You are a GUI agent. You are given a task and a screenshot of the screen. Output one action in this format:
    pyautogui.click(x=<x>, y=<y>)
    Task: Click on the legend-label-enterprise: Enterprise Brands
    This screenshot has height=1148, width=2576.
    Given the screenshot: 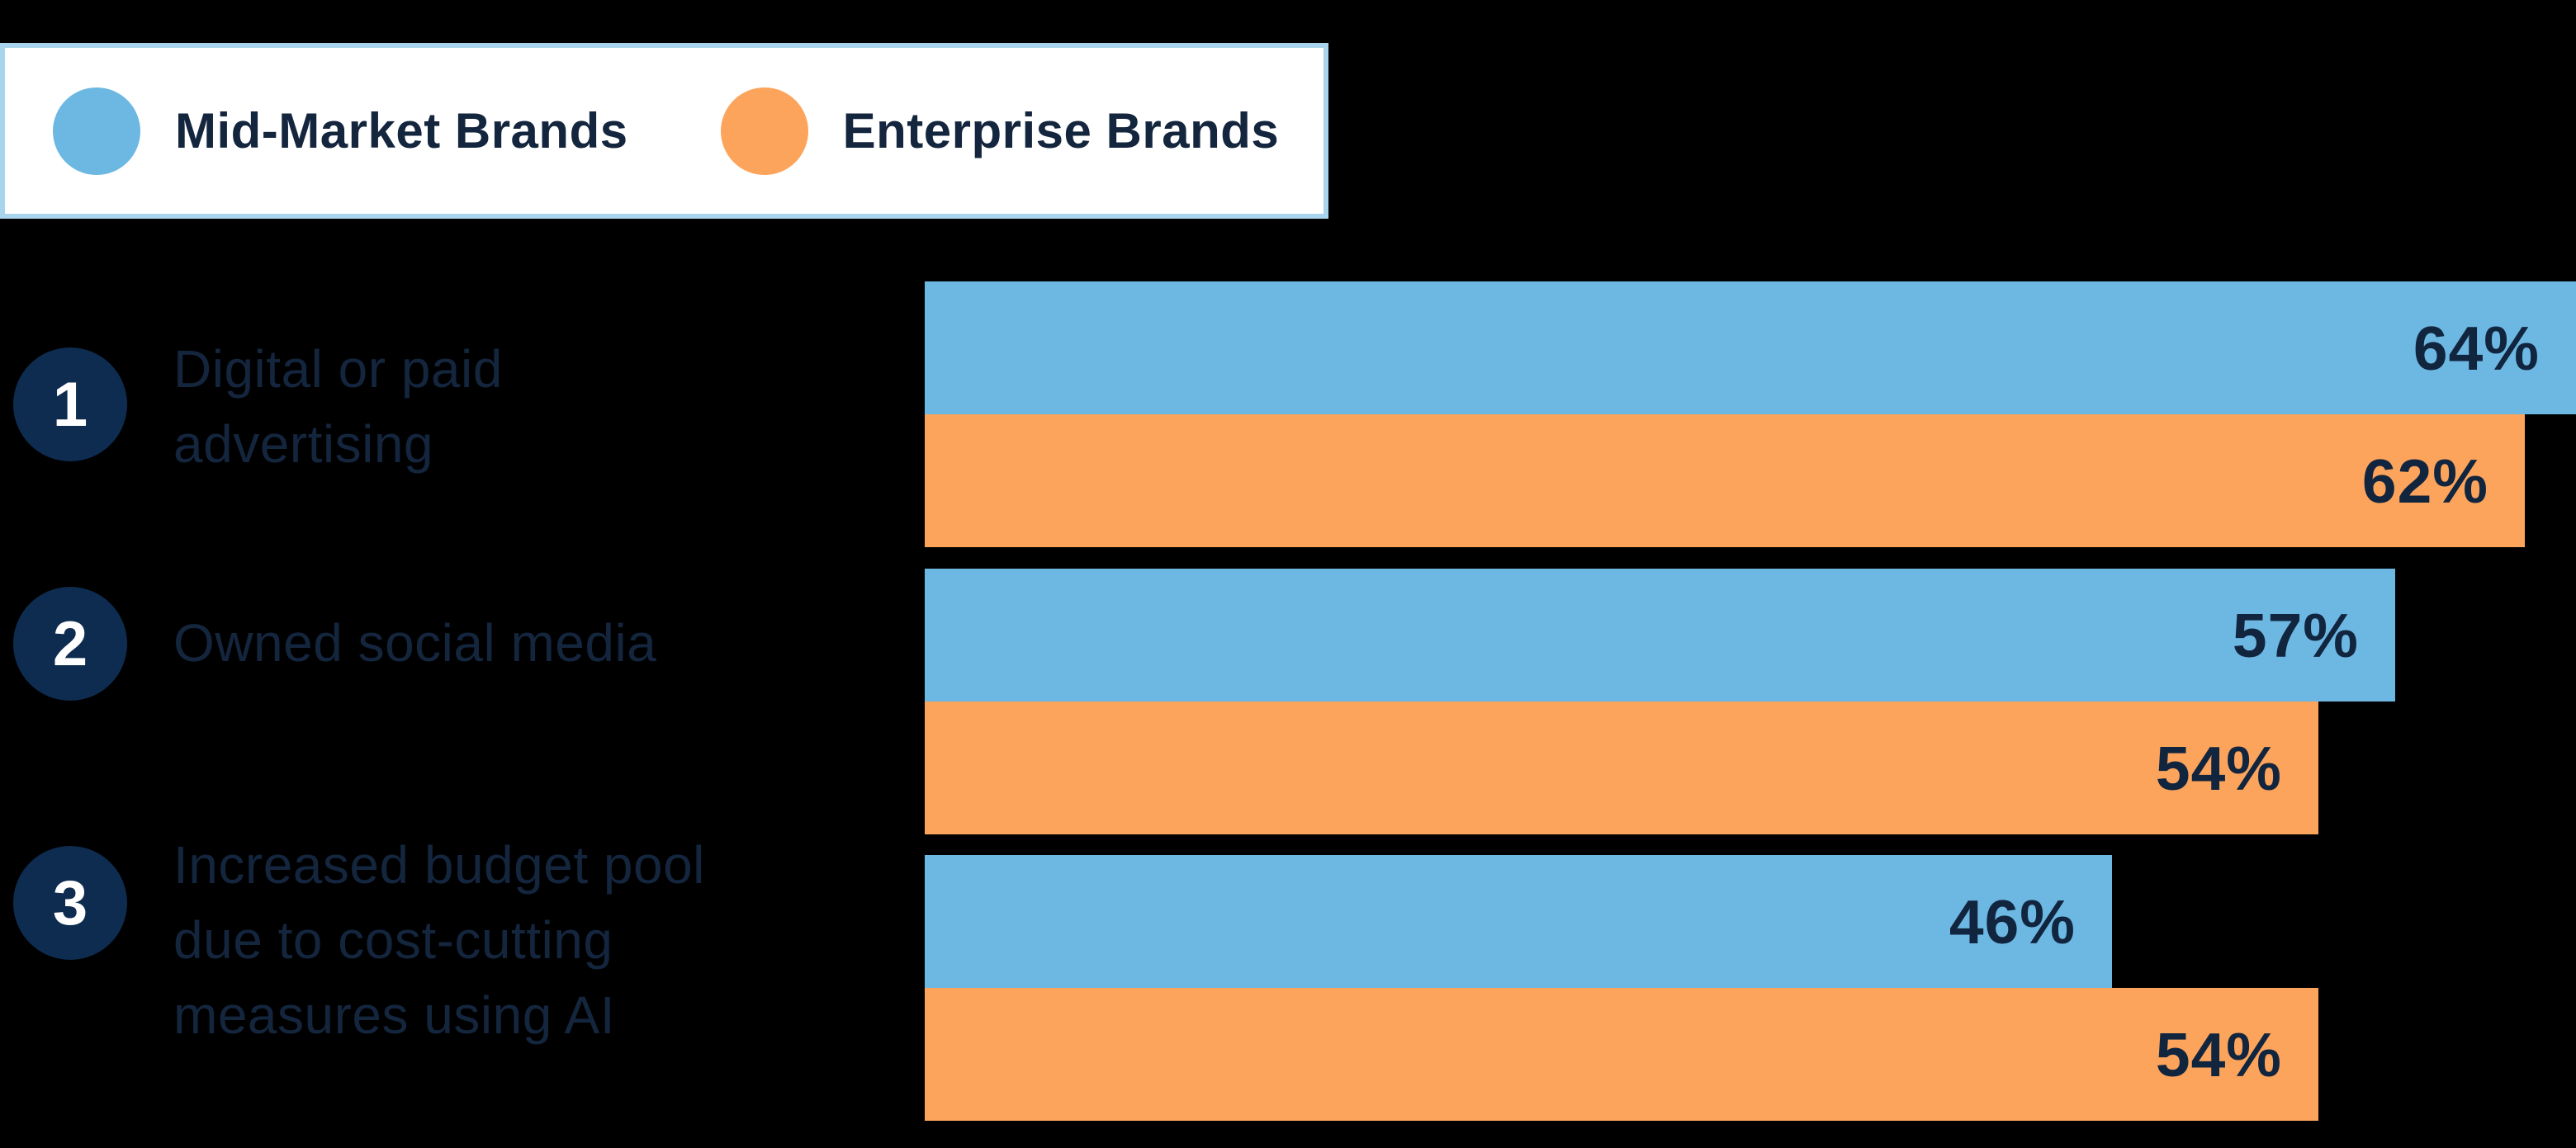 What is the action you would take?
    pyautogui.click(x=1061, y=131)
    